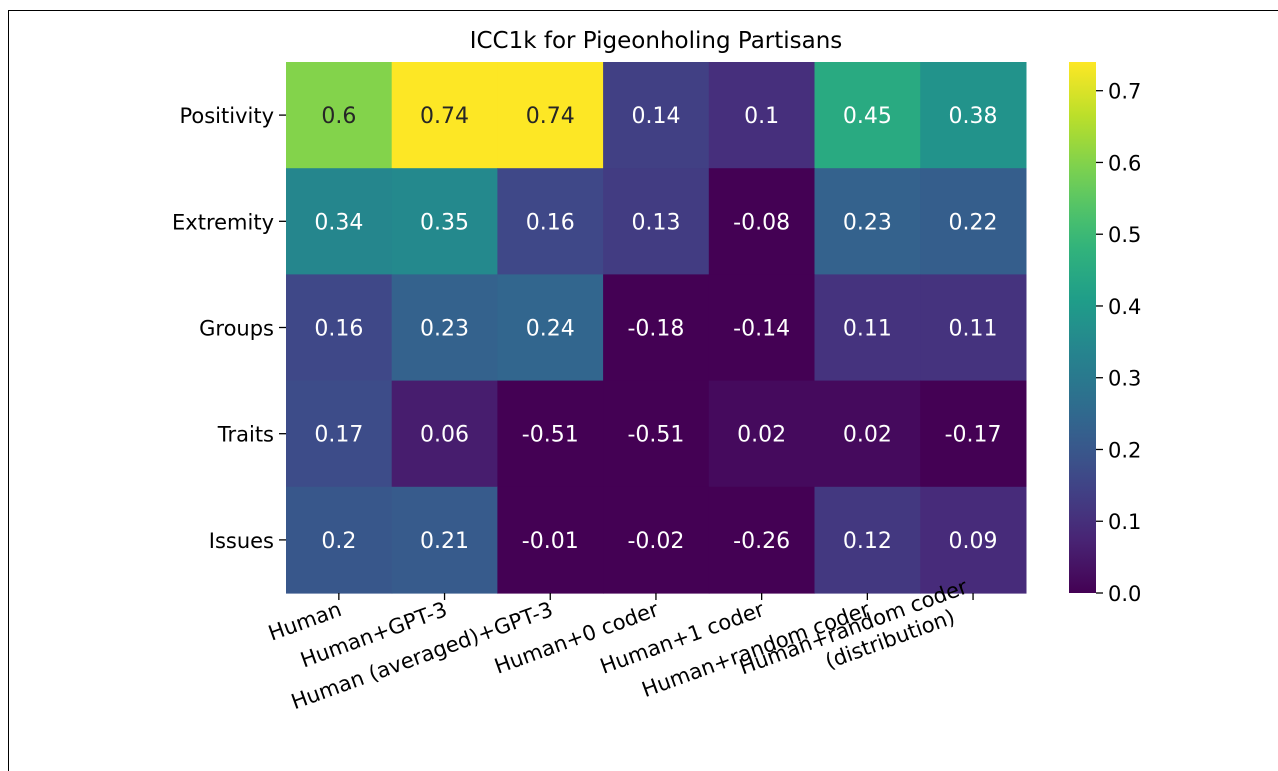 The height and width of the screenshot is (771, 1278). Describe the element at coordinates (1124, 235) in the screenshot. I see `colorbar-tick-label: 0.5` at that location.